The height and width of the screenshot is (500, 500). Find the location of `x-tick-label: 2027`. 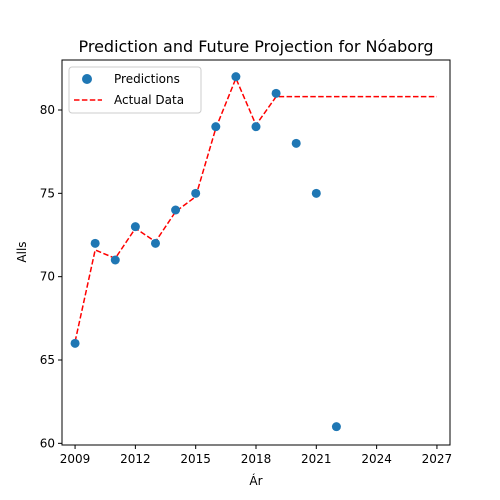

x-tick-label: 2027 is located at coordinates (437, 459).